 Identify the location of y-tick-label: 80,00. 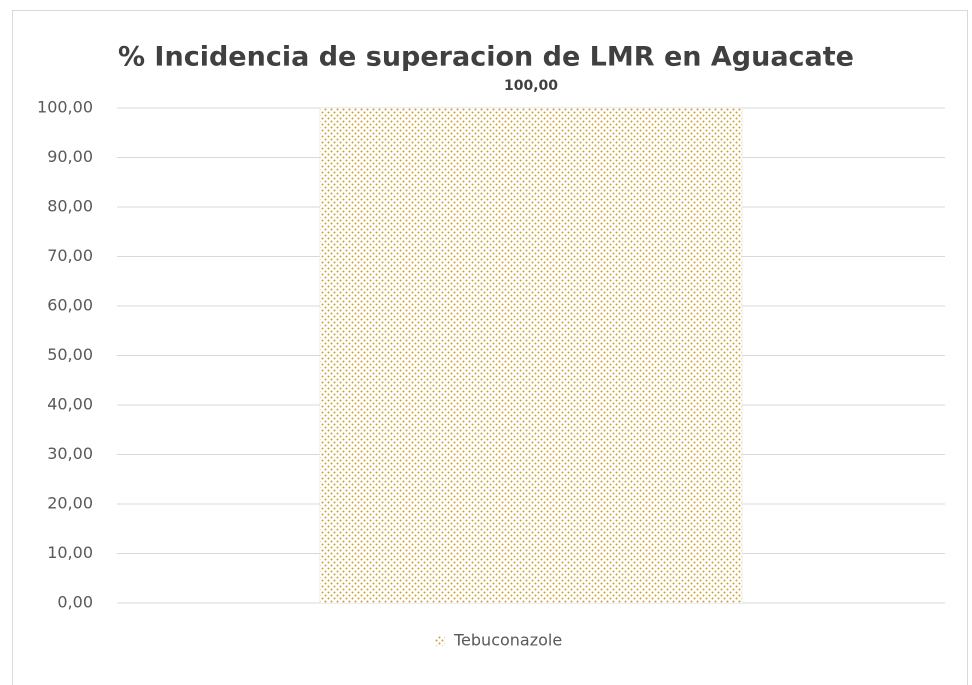
(70, 206).